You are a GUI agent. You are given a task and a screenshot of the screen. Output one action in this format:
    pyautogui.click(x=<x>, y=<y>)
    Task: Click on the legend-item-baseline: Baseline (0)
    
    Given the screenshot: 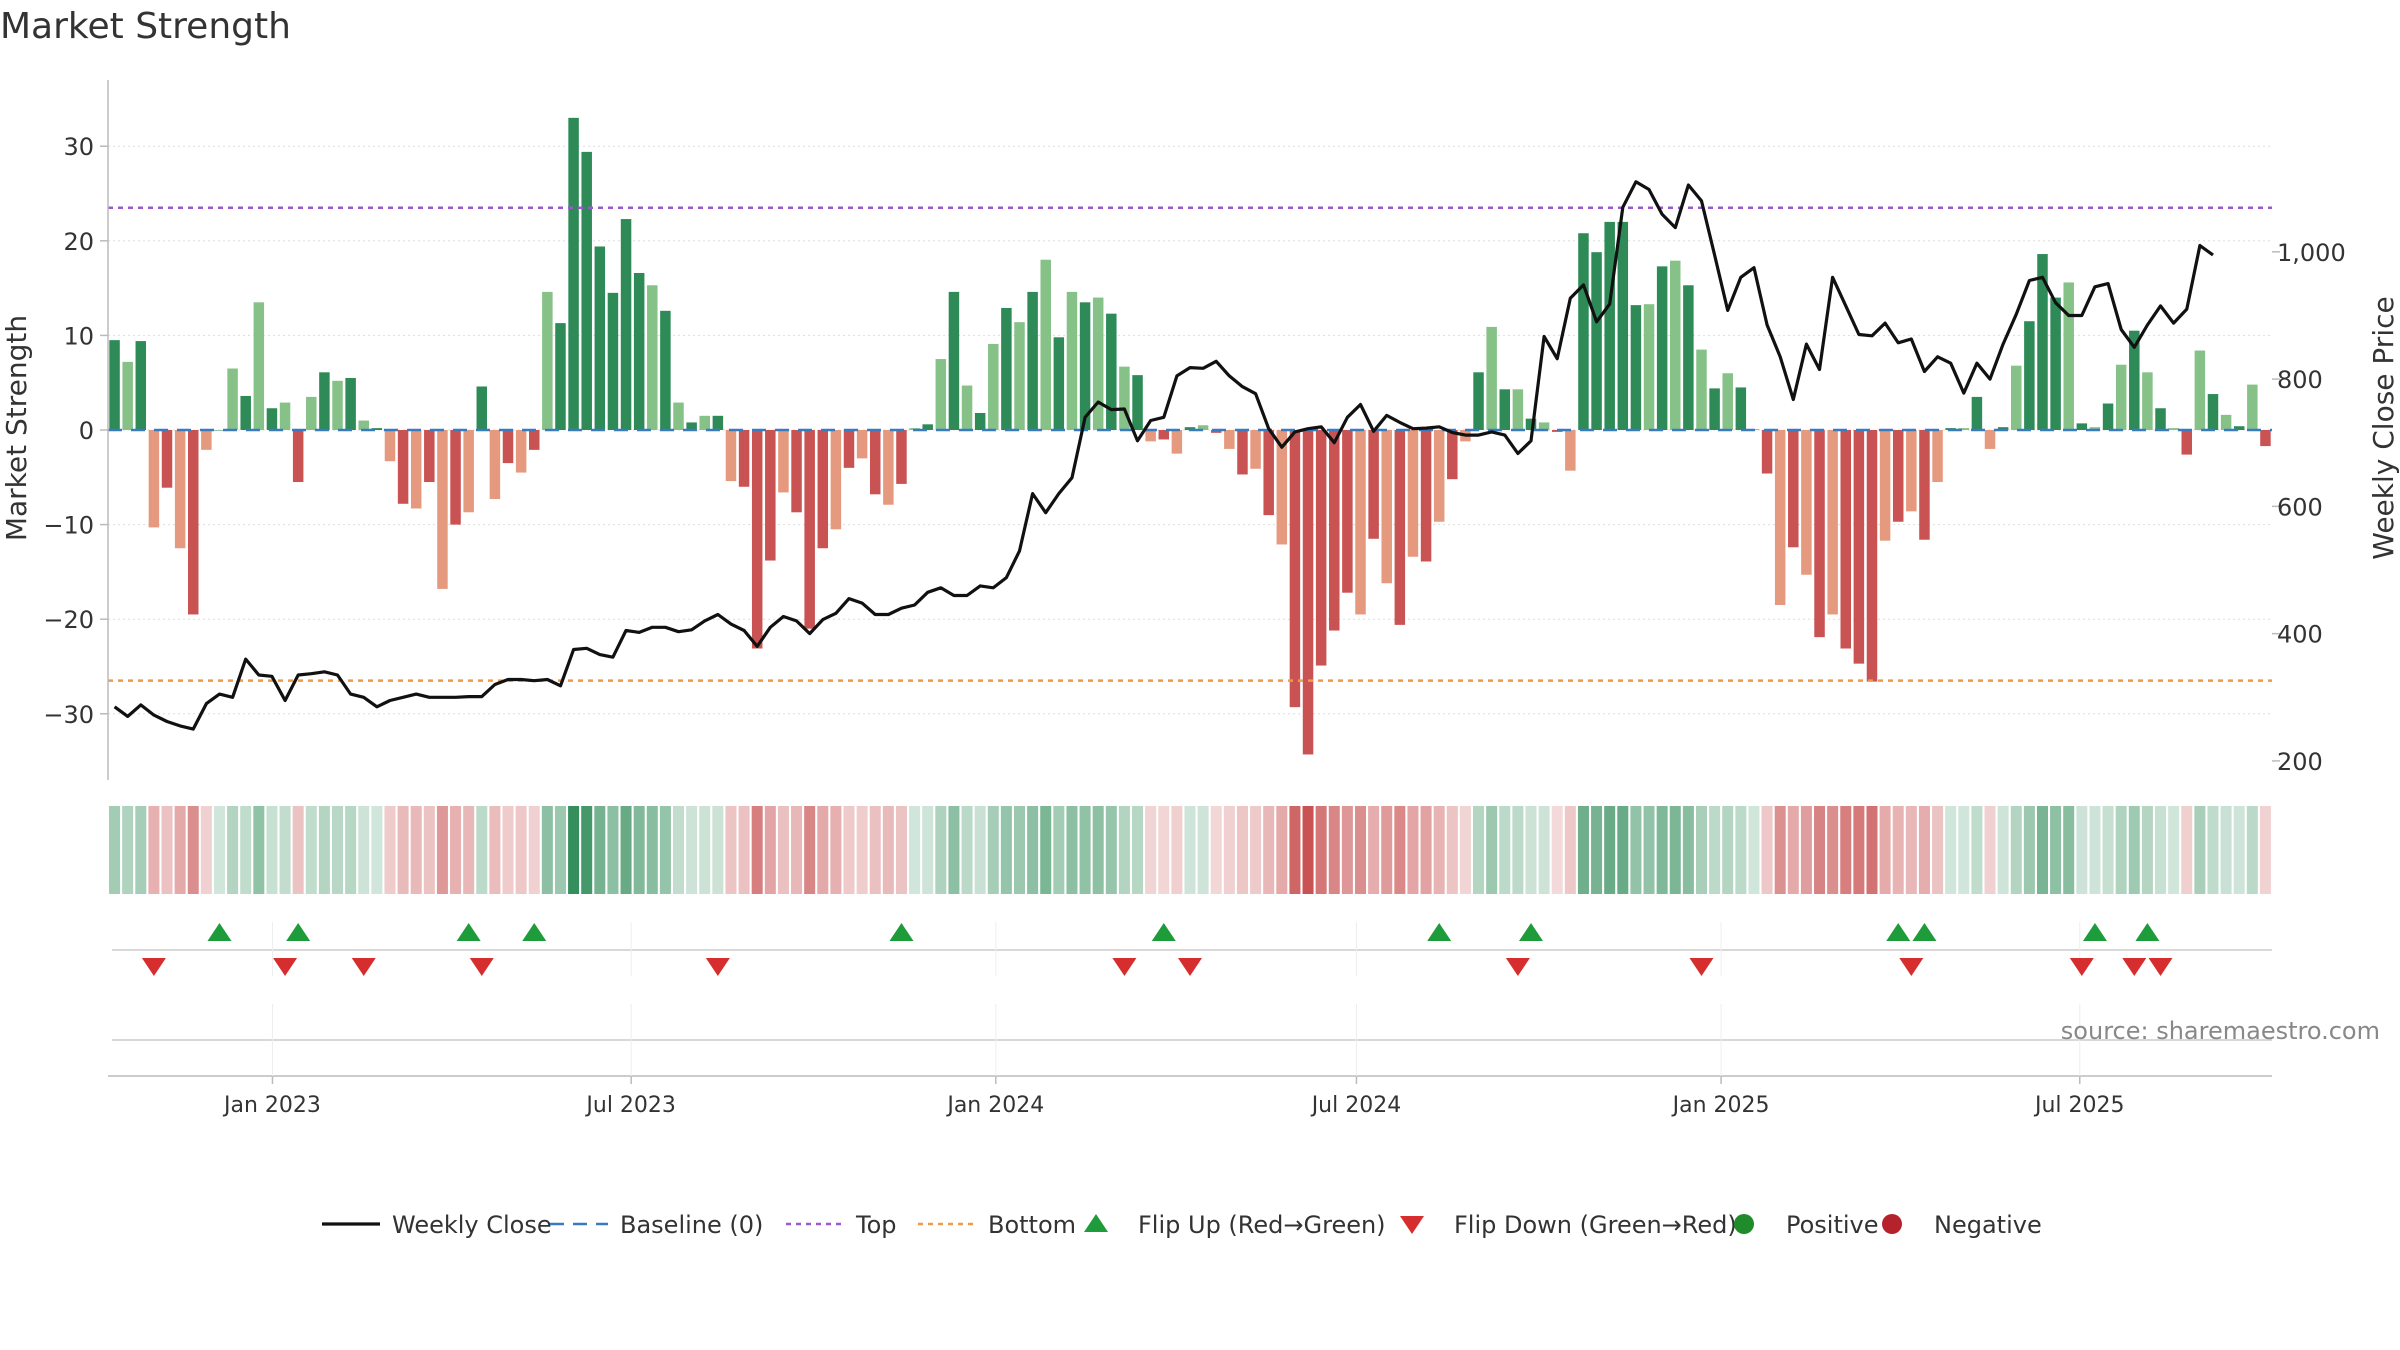 What is the action you would take?
    pyautogui.click(x=656, y=1225)
    